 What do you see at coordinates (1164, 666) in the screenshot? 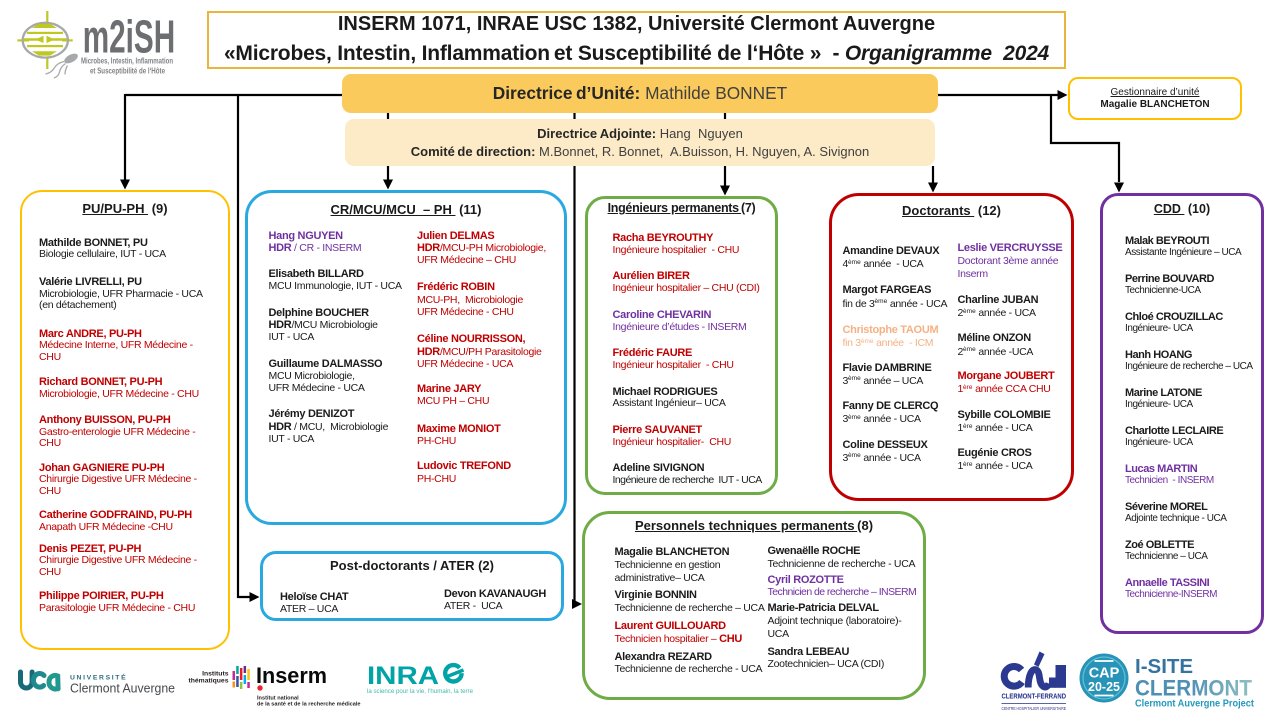
I see `svg-text: I-SITE` at bounding box center [1164, 666].